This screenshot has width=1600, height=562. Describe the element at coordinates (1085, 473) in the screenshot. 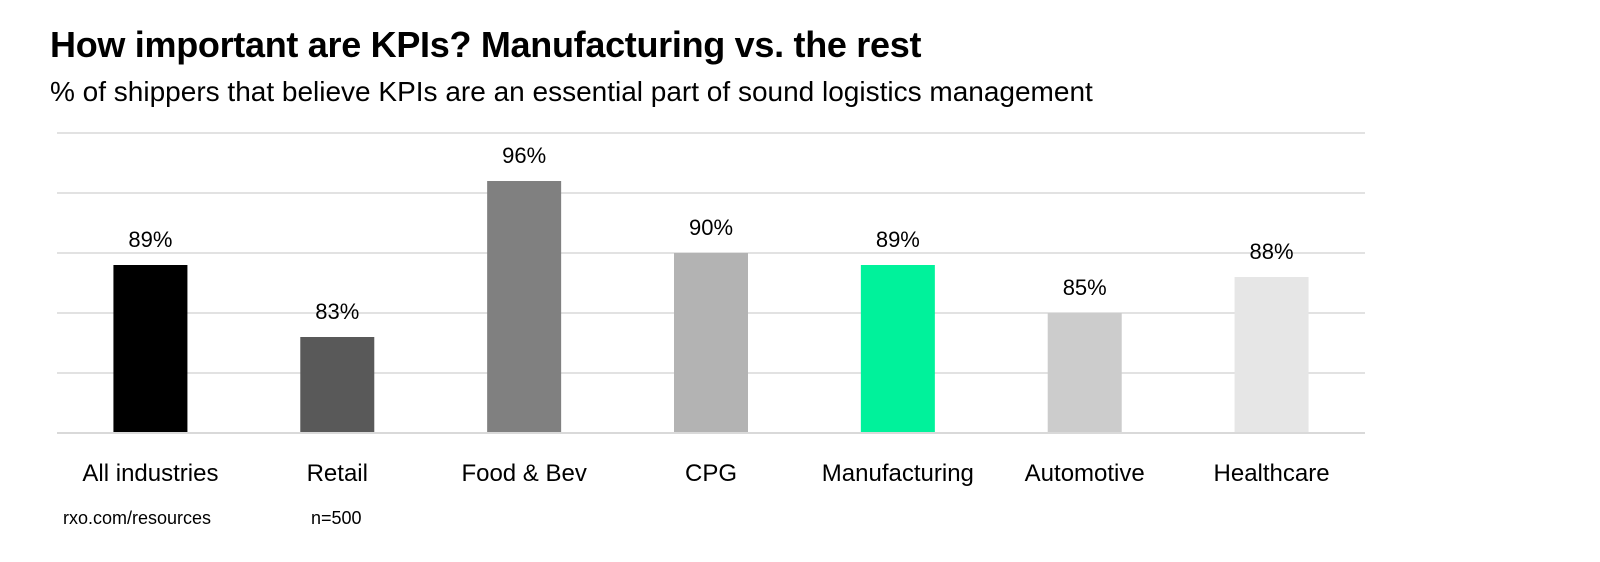

I see `category-label: Automotive` at that location.